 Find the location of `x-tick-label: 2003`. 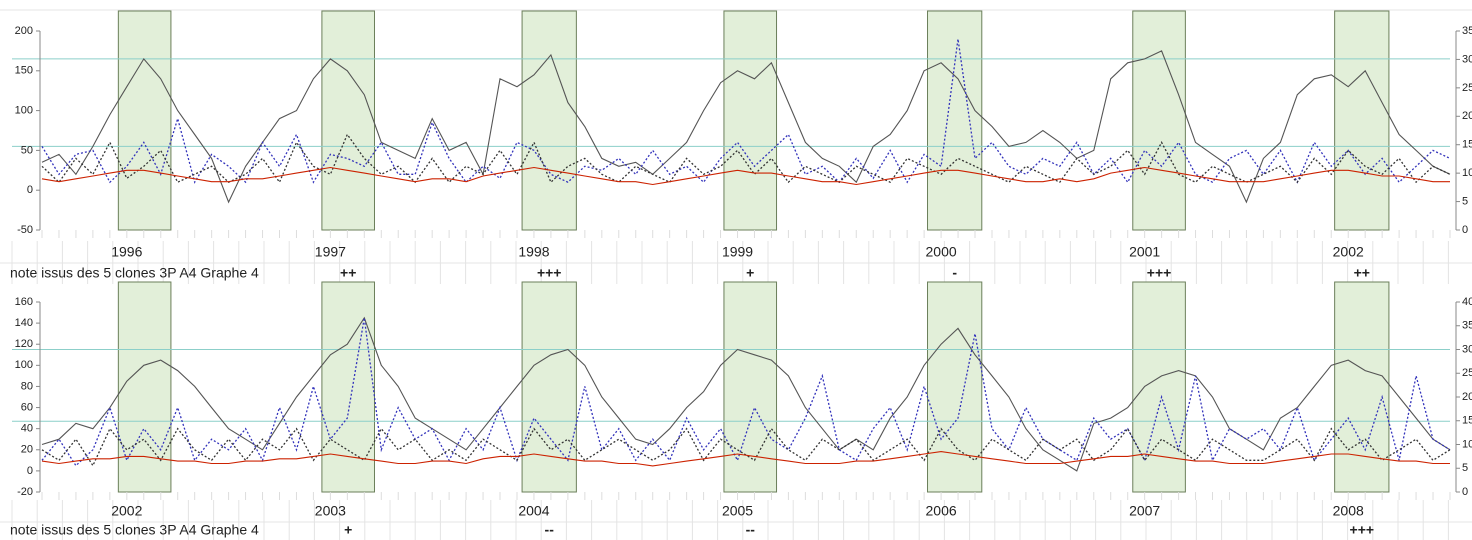

x-tick-label: 2003 is located at coordinates (330, 511).